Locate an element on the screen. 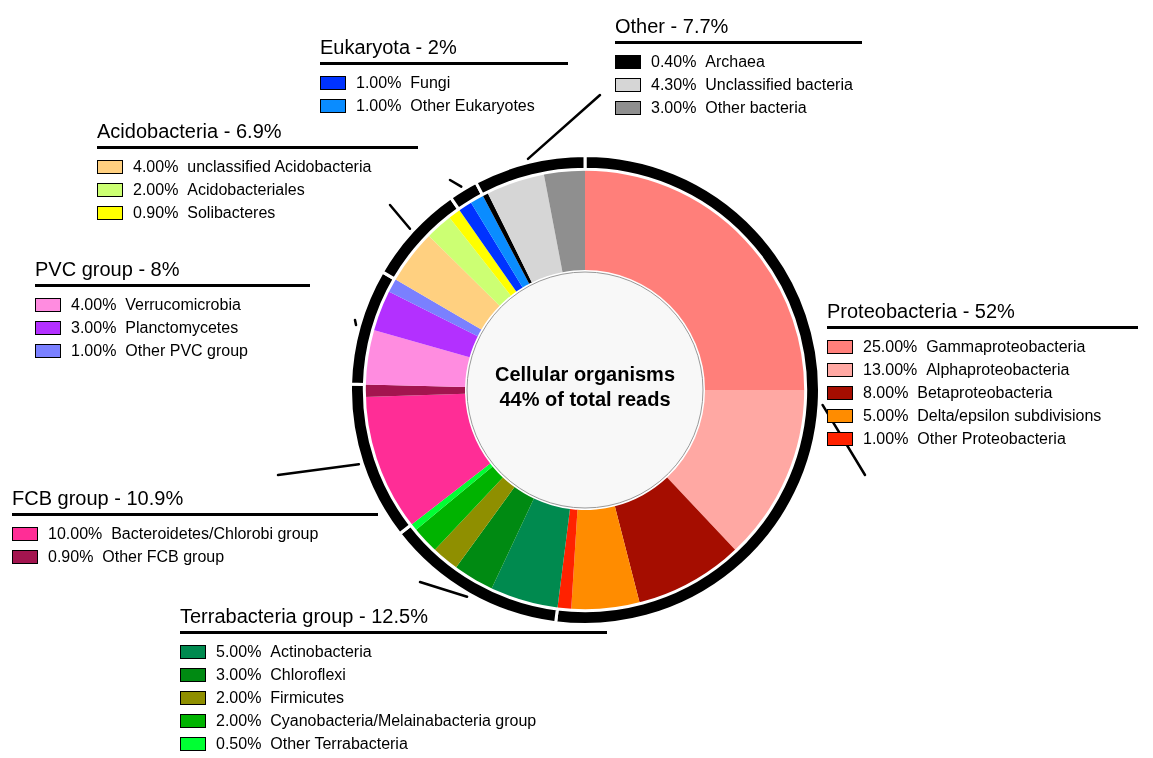 Image resolution: width=1153 pixels, height=758 pixels. legend-label: 25.00% Gammaproteobacteria is located at coordinates (974, 346).